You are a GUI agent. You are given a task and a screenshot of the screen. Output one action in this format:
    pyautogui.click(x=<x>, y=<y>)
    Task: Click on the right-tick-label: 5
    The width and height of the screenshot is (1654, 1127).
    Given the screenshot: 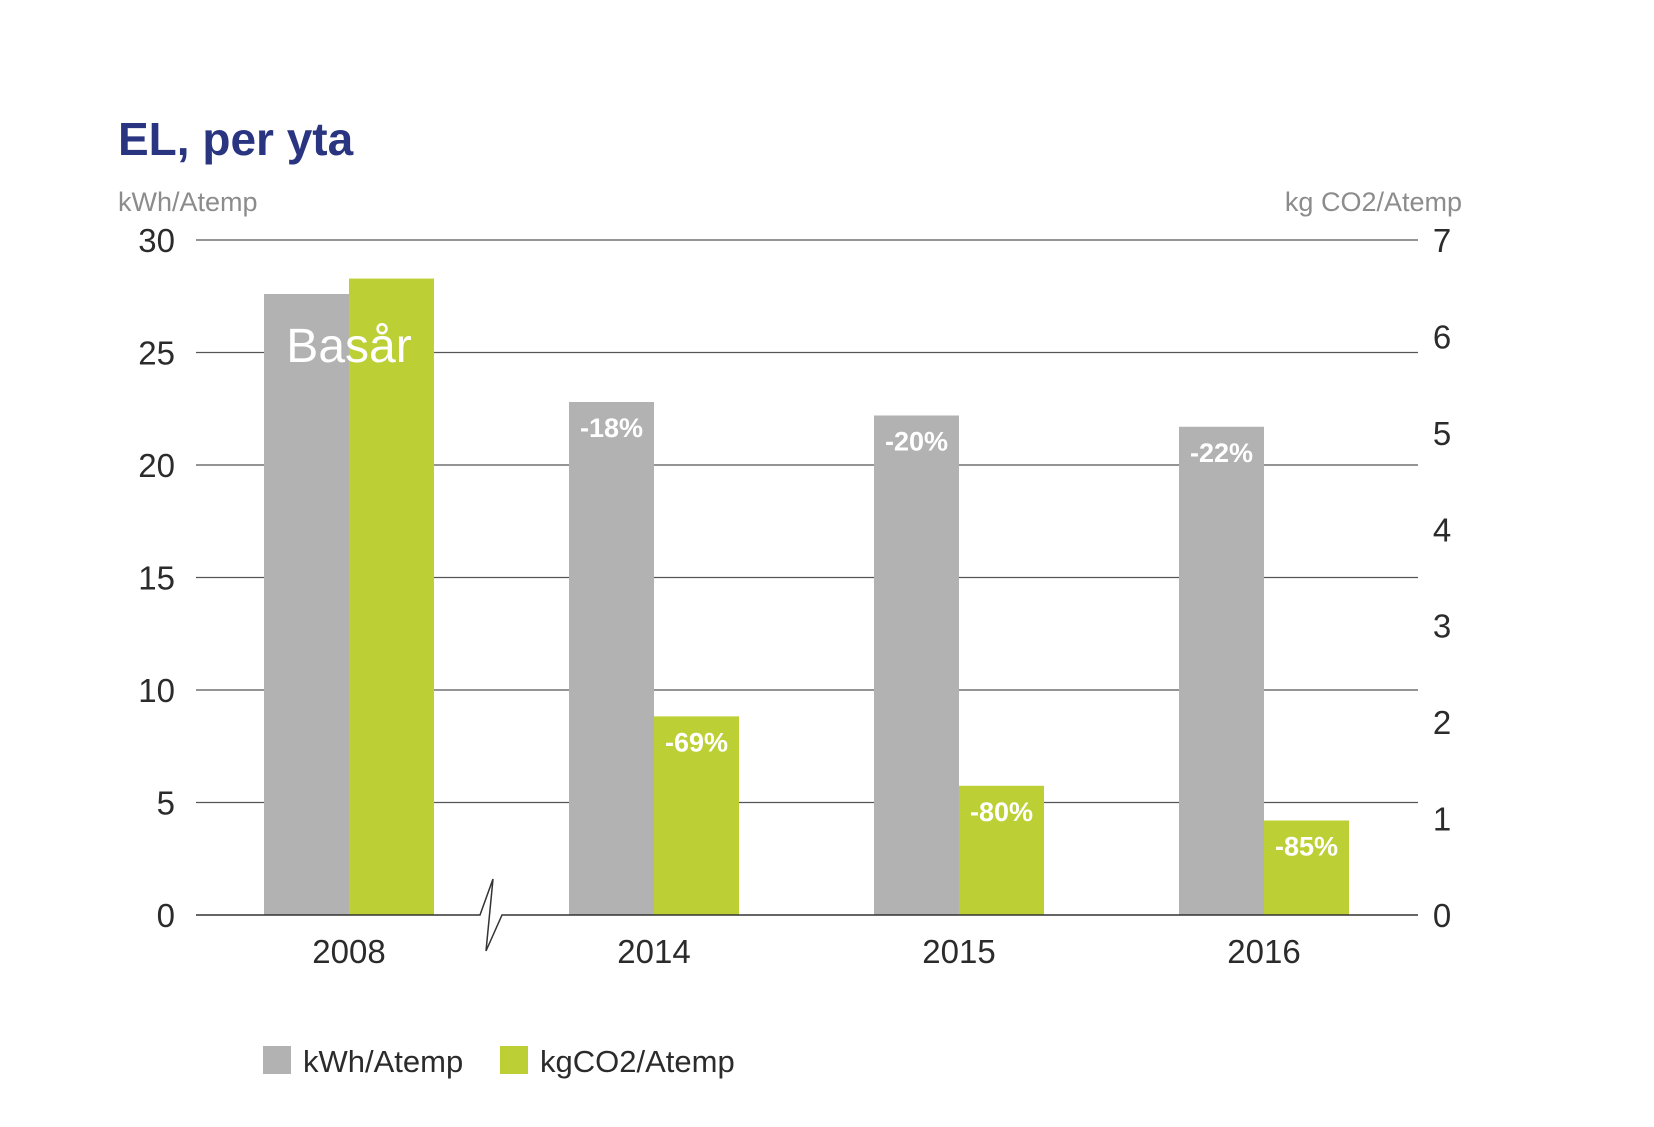 What is the action you would take?
    pyautogui.click(x=1442, y=433)
    